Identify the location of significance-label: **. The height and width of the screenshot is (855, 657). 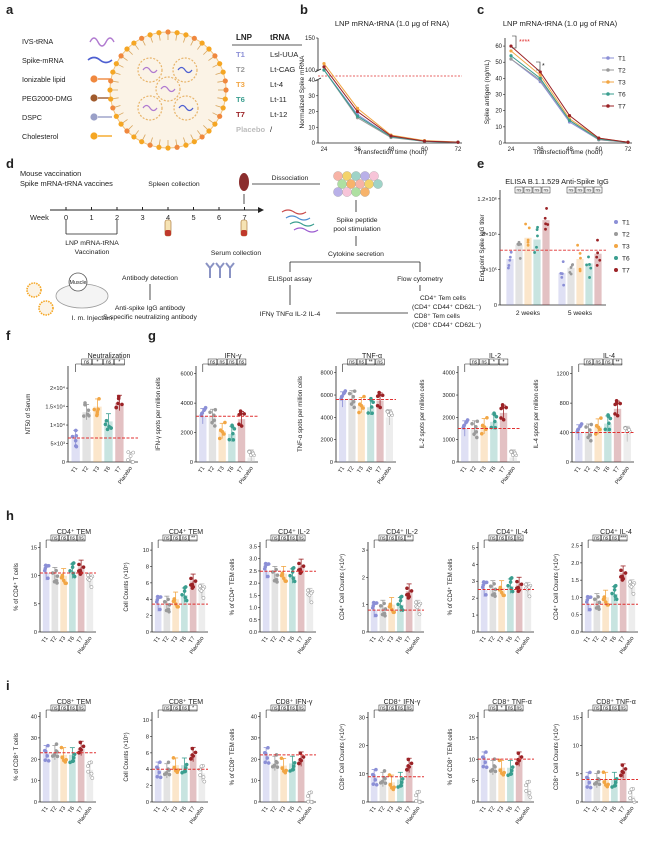
(371, 363).